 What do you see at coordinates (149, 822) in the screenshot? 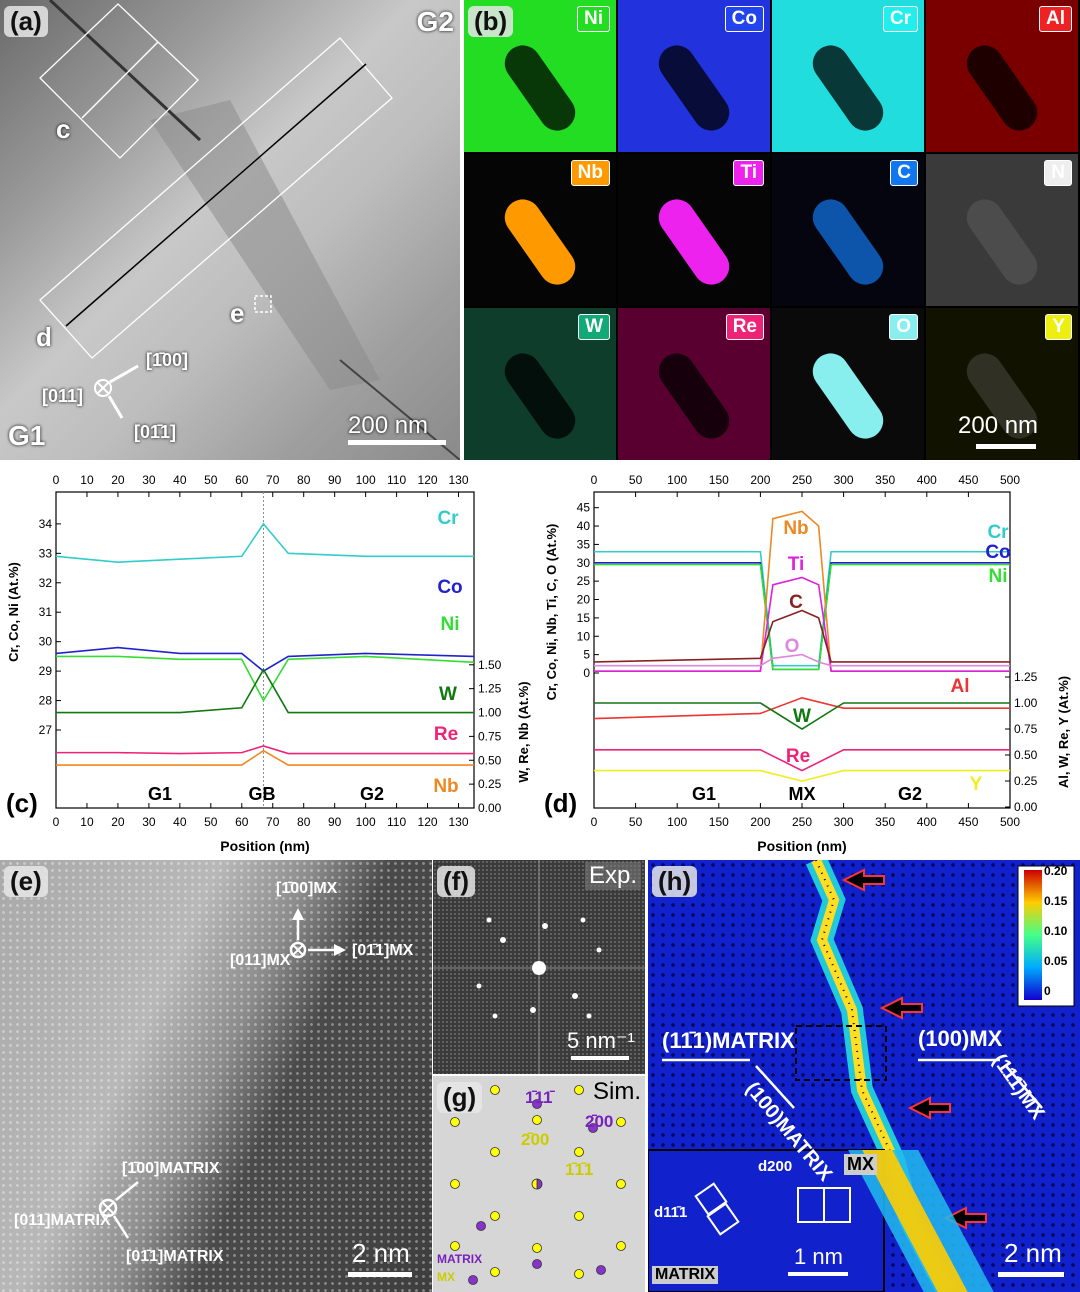
I see `x-tick-label: 30` at bounding box center [149, 822].